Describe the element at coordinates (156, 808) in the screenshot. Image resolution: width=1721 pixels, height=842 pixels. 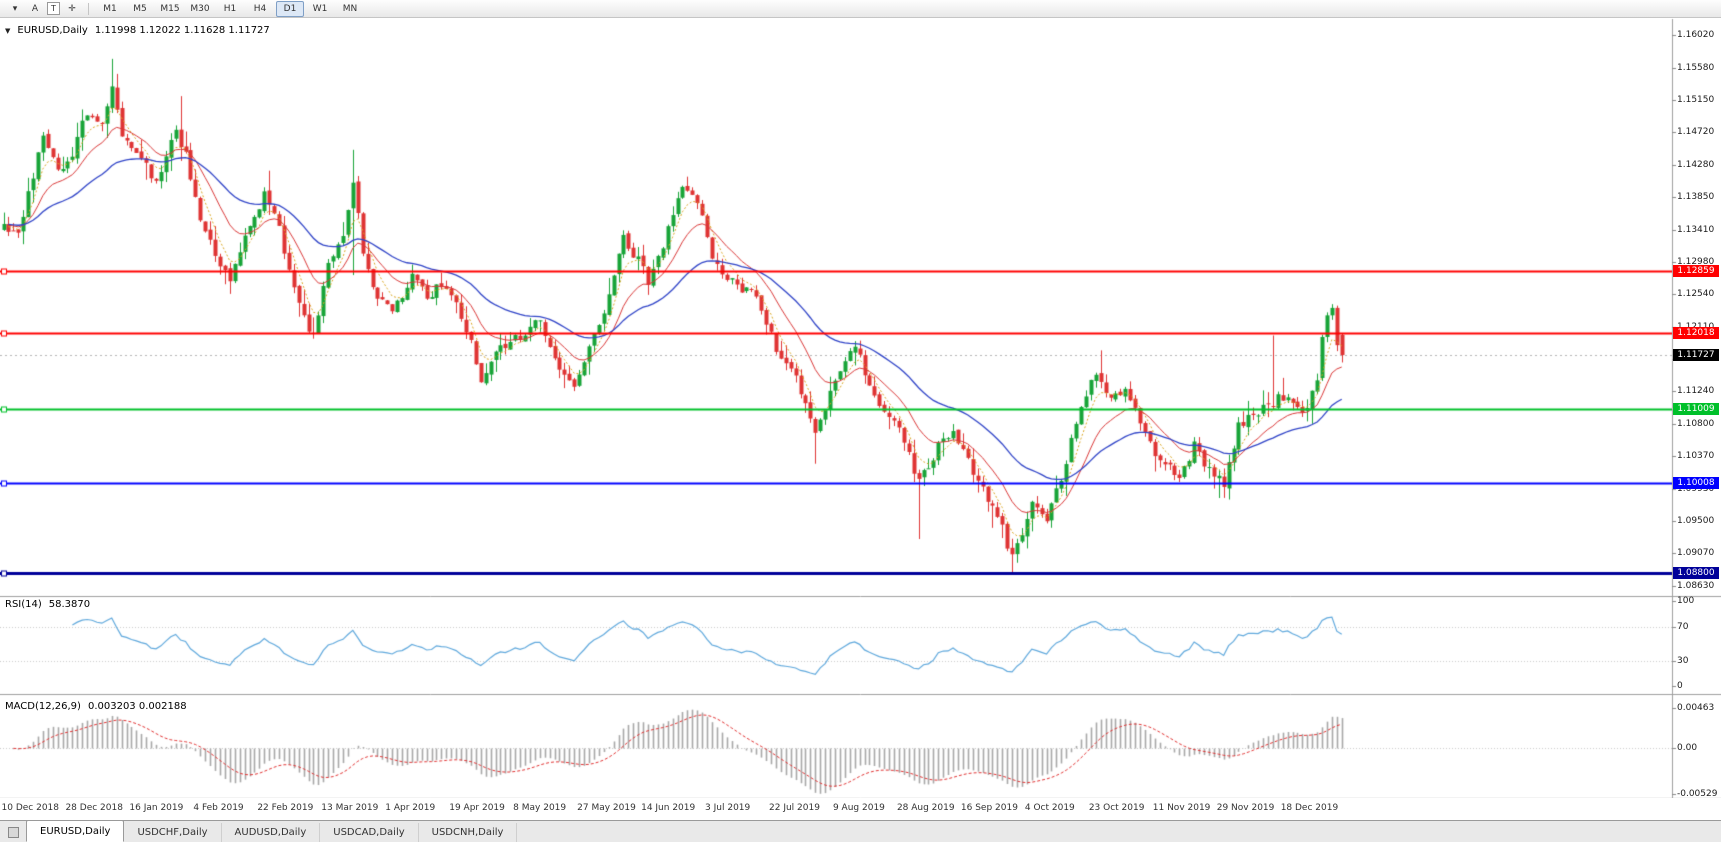
I see `date-label: 16 Jan 2019` at that location.